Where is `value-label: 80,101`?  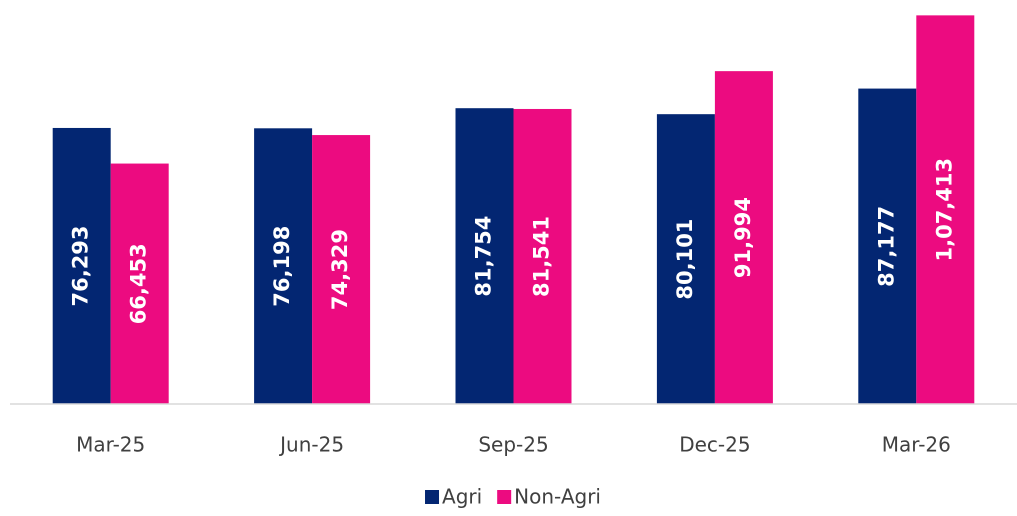
value-label: 80,101 is located at coordinates (685, 259).